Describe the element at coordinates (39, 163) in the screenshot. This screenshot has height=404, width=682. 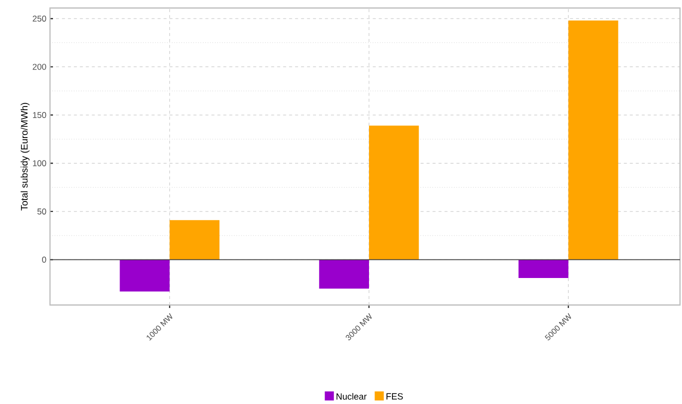
I see `y-tick-label: 100` at that location.